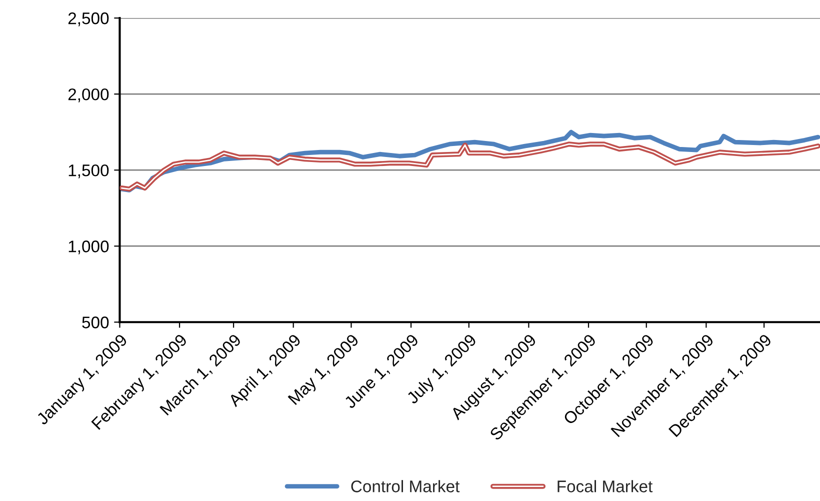 This screenshot has height=501, width=820. I want to click on legend-label: Focal Market, so click(605, 486).